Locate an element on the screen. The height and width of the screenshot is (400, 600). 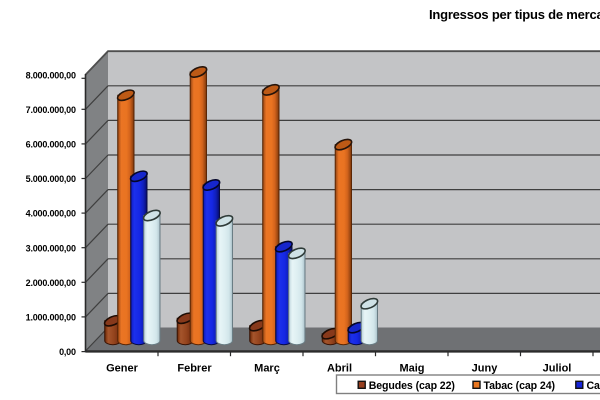
svg-text: 8.000.000,00 is located at coordinates (51, 75).